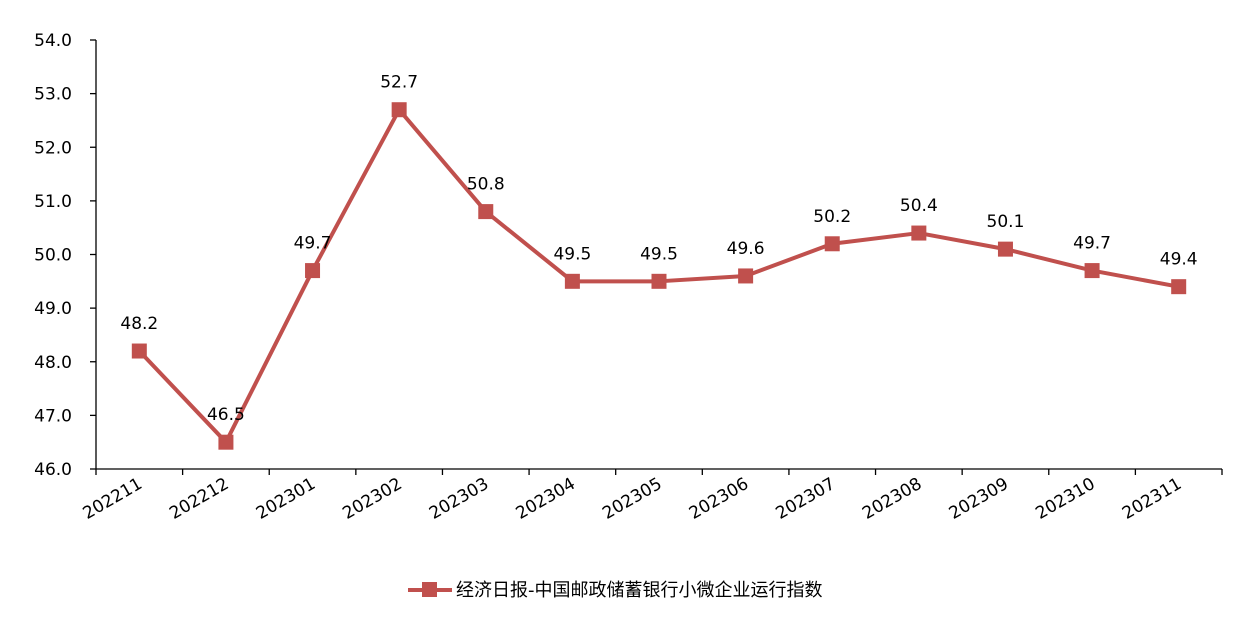 The height and width of the screenshot is (624, 1256). I want to click on y-tick-label: 51.0, so click(53, 202).